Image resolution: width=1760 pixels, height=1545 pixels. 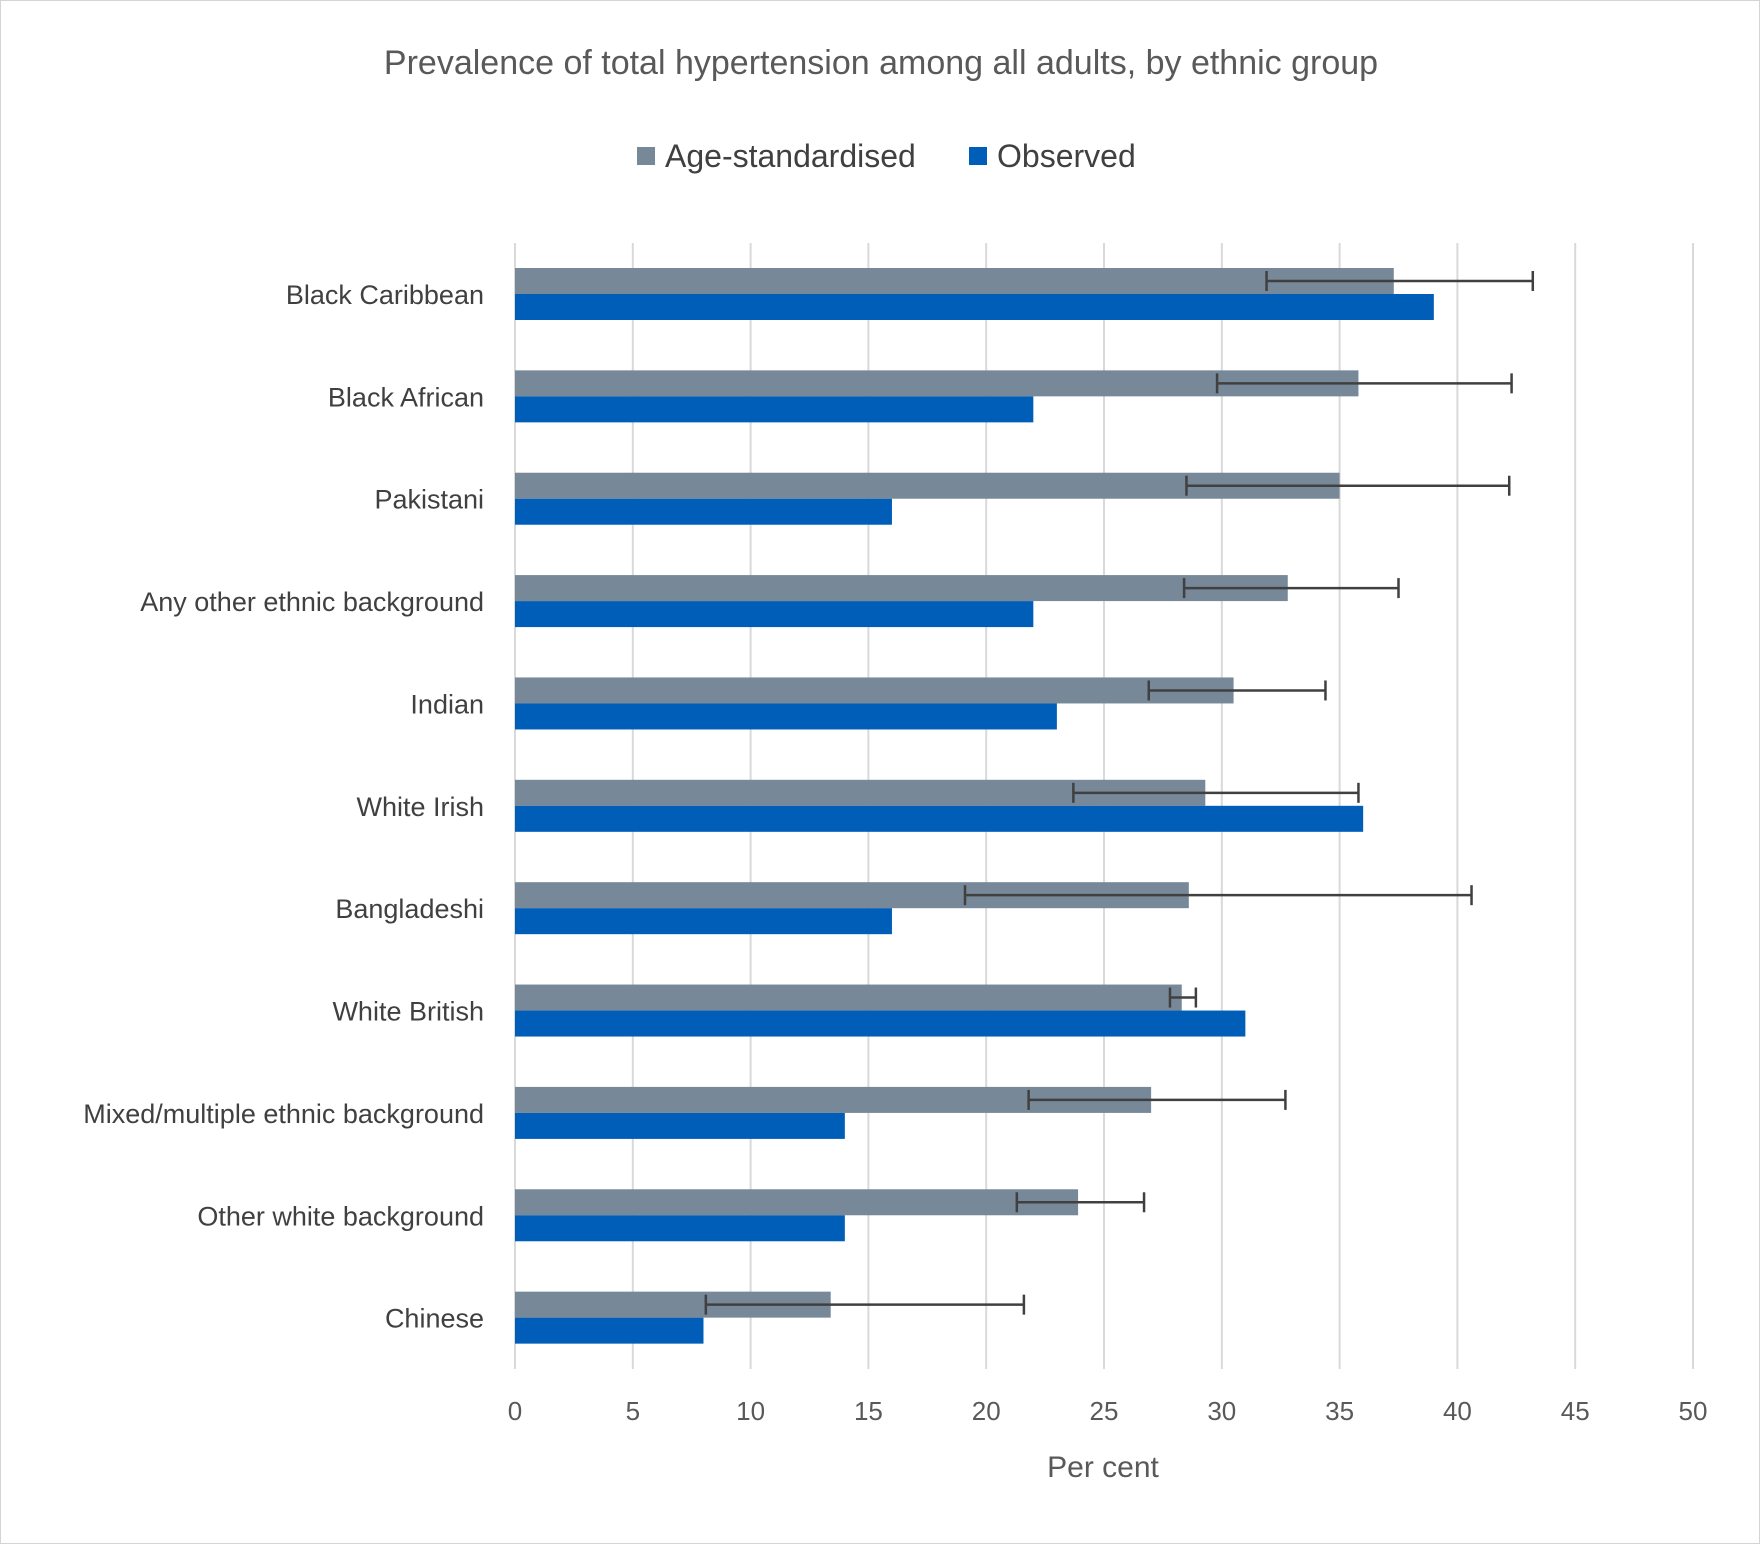 What do you see at coordinates (429, 500) in the screenshot?
I see `category-label: Pakistani` at bounding box center [429, 500].